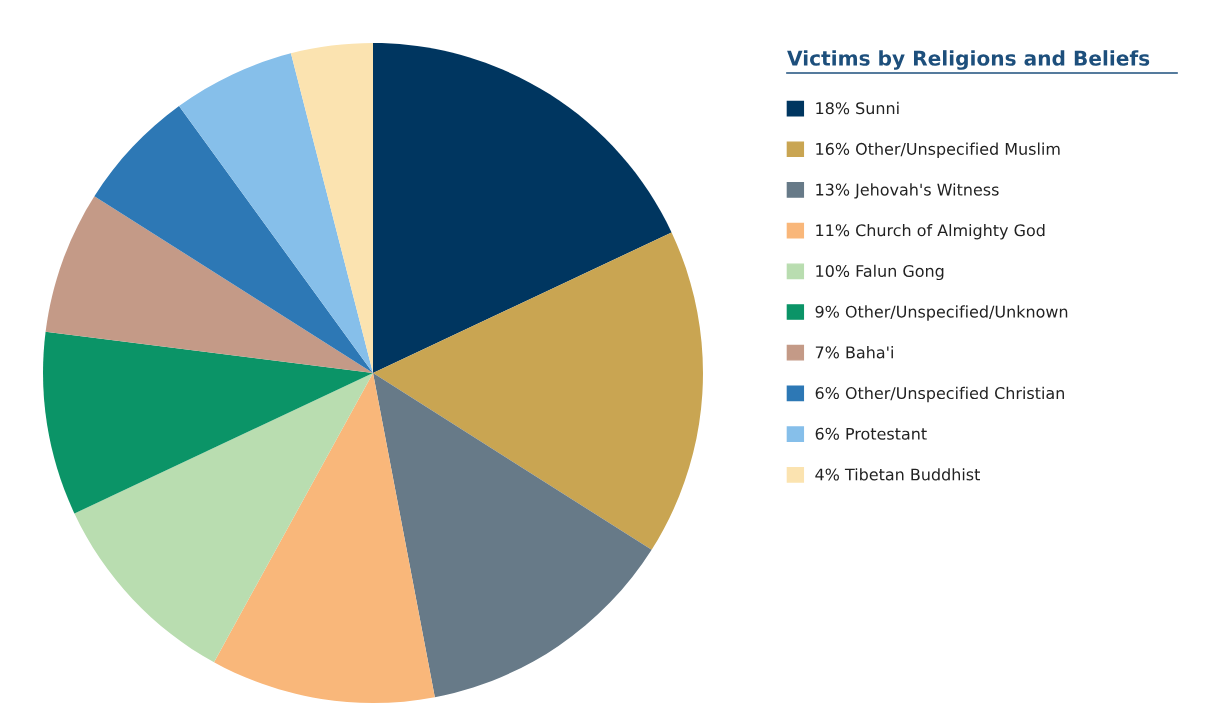 The height and width of the screenshot is (710, 1207). I want to click on legend-label: 9% Other/Unspecified/Unknown, so click(941, 313).